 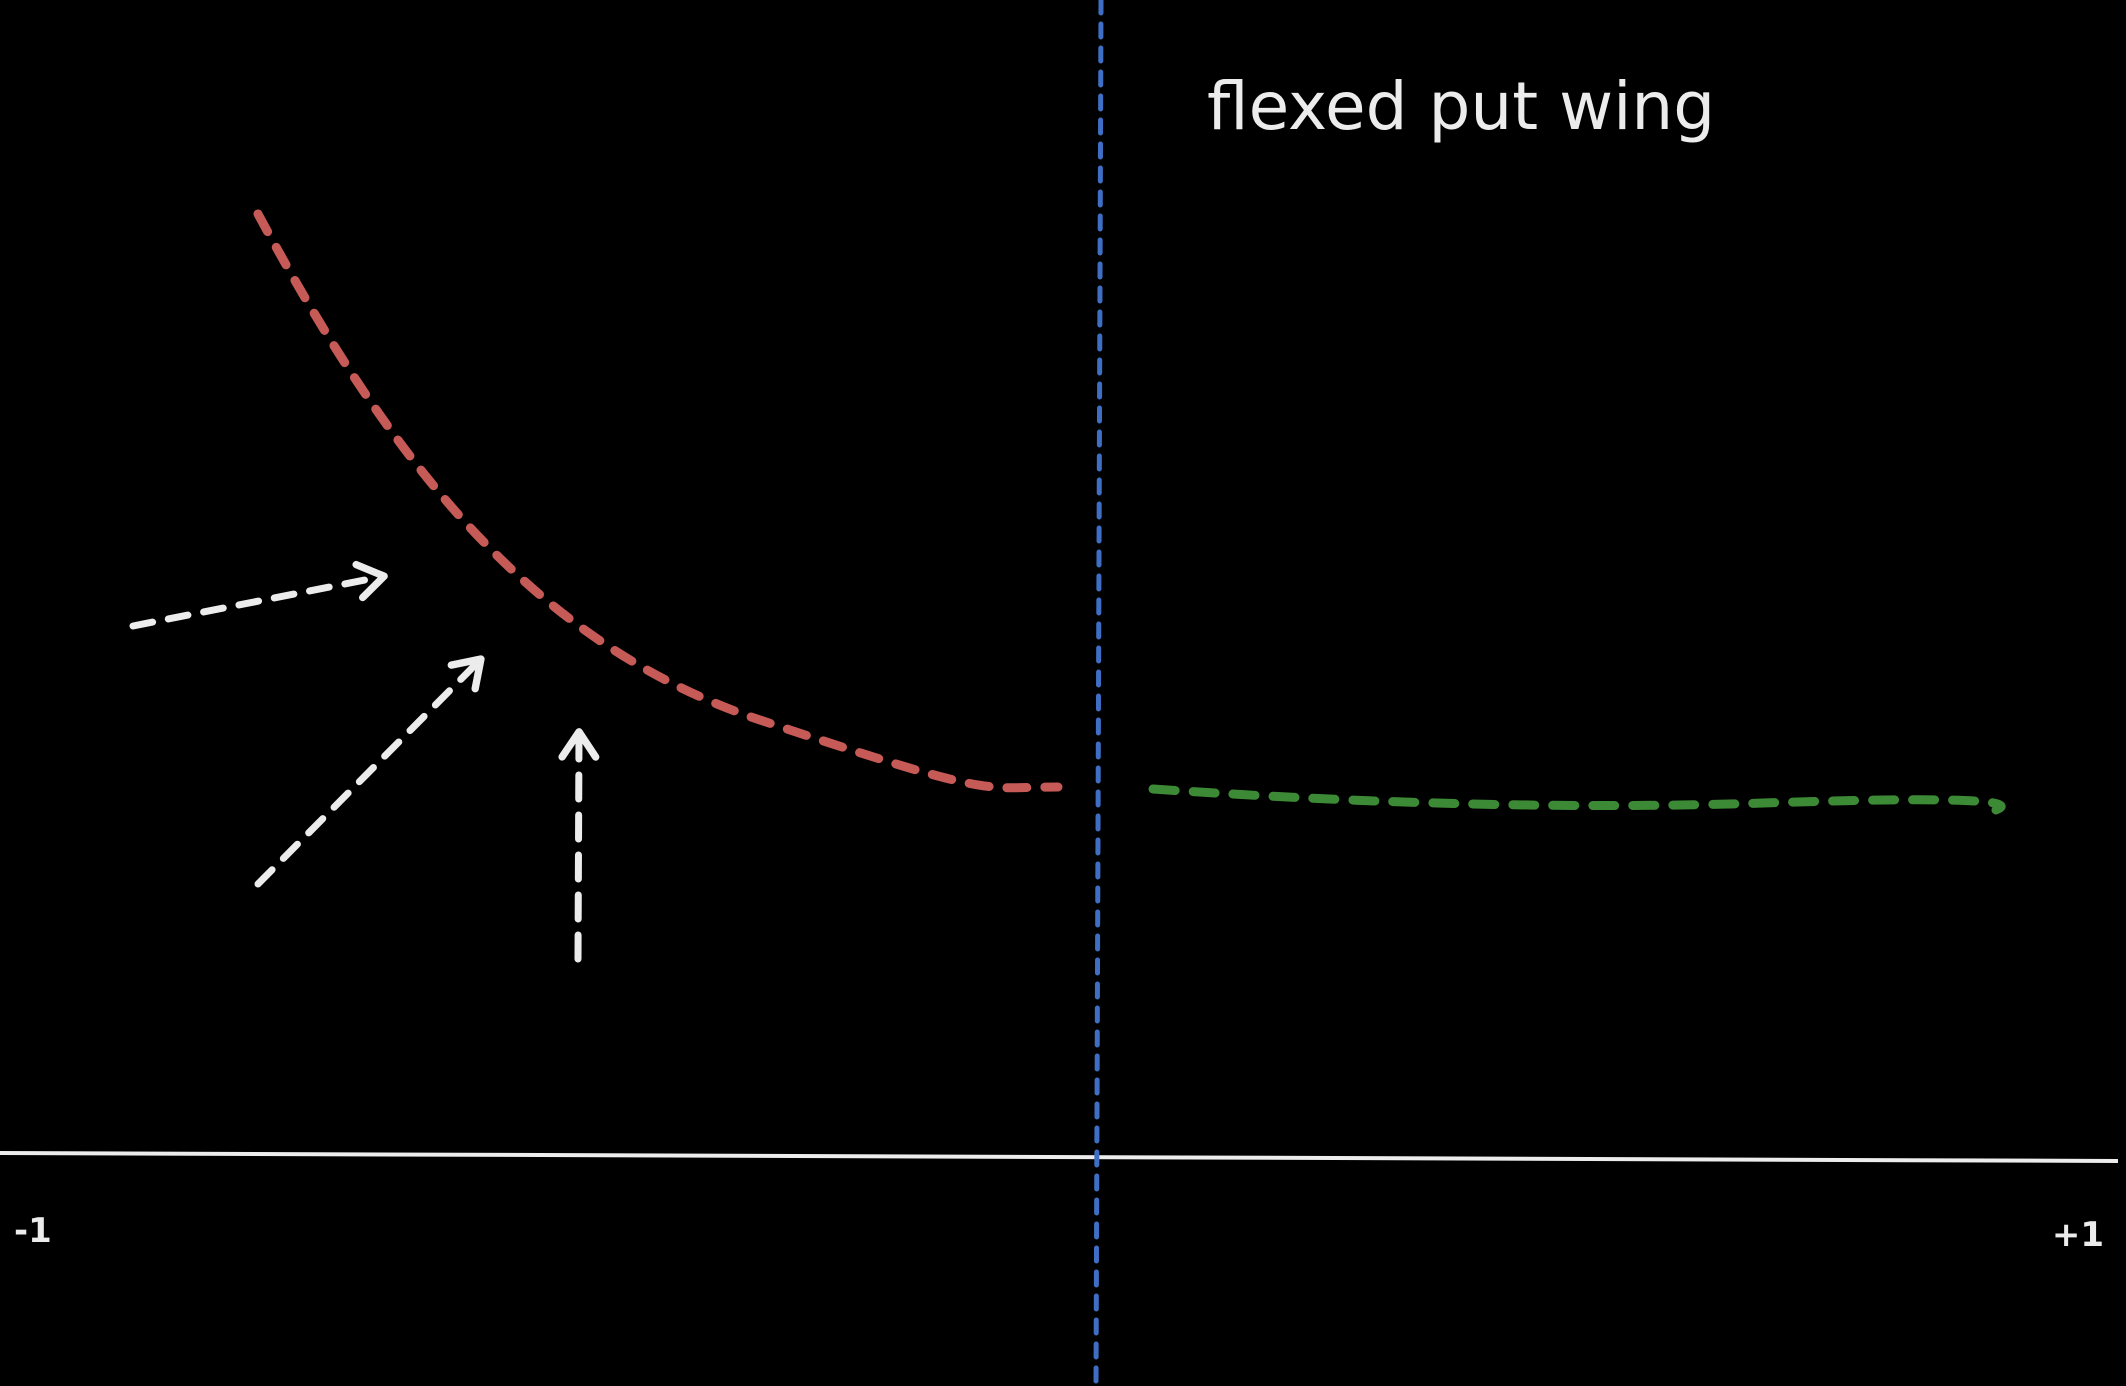 What do you see at coordinates (1098, 693) in the screenshot?
I see `center-line` at bounding box center [1098, 693].